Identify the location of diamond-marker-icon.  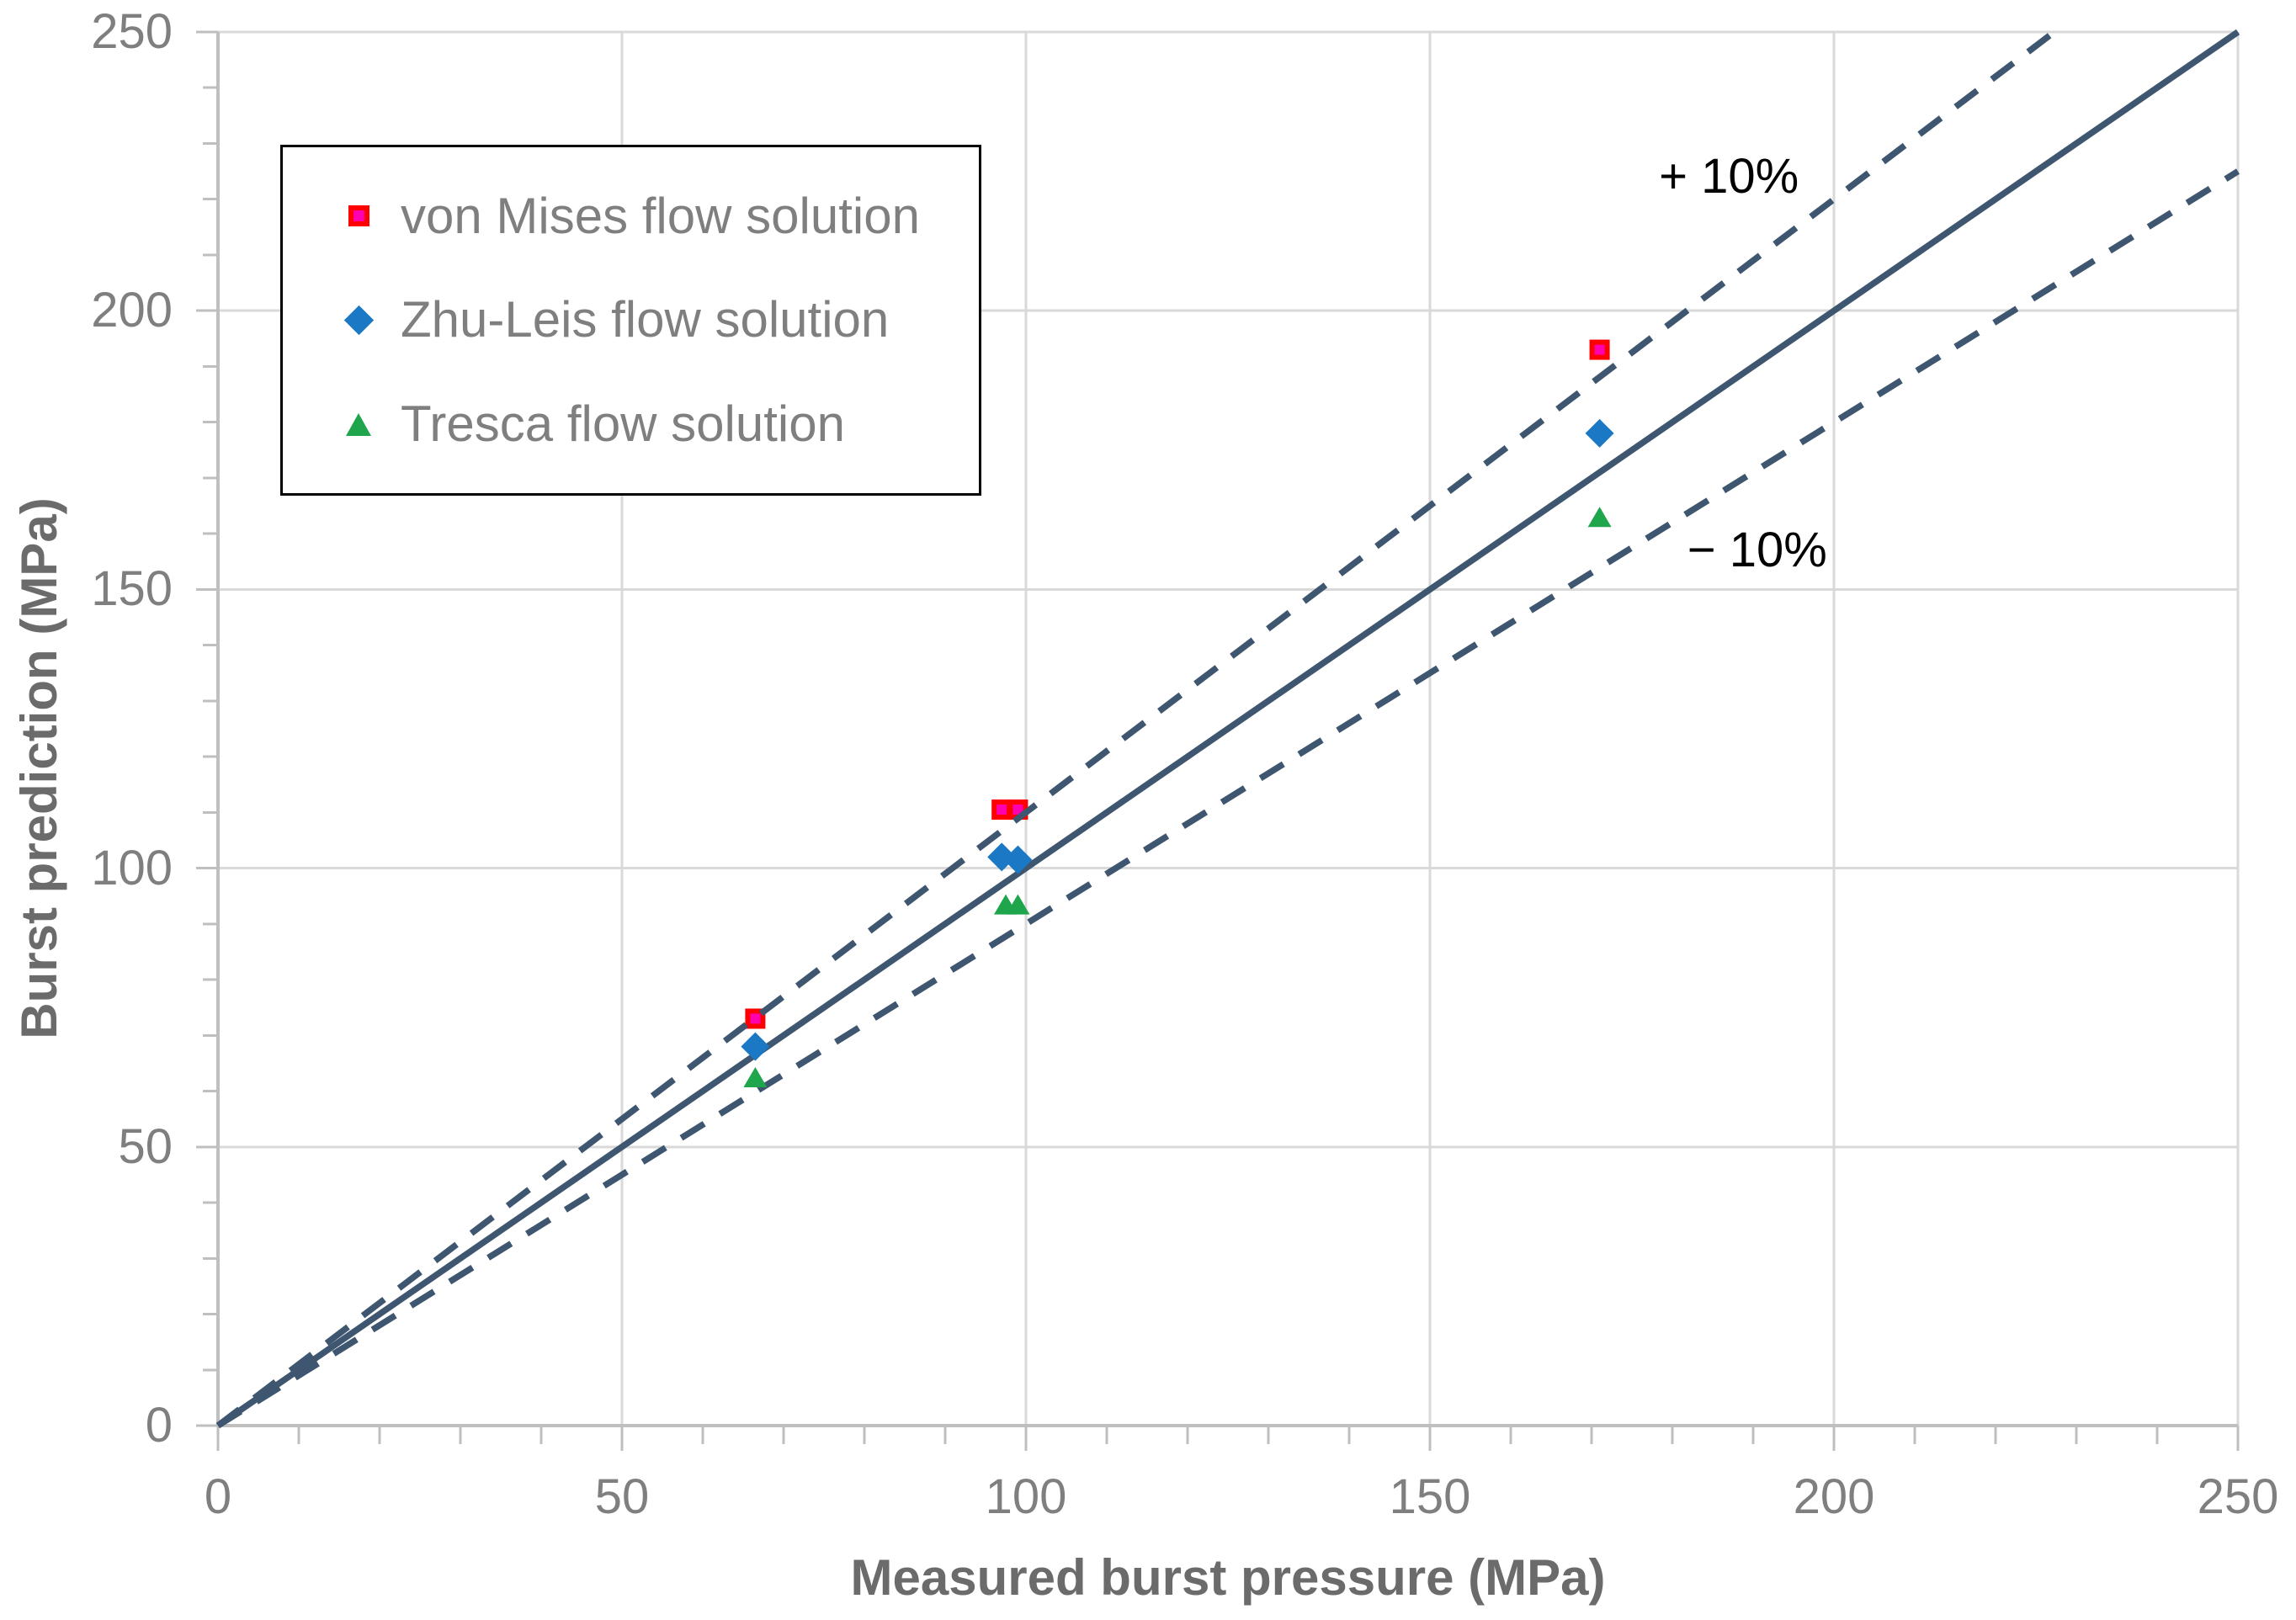
(358, 320).